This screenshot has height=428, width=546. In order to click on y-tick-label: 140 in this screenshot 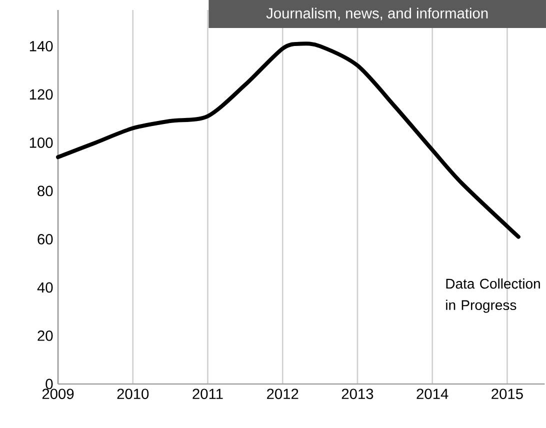, I will do `click(41, 46)`.